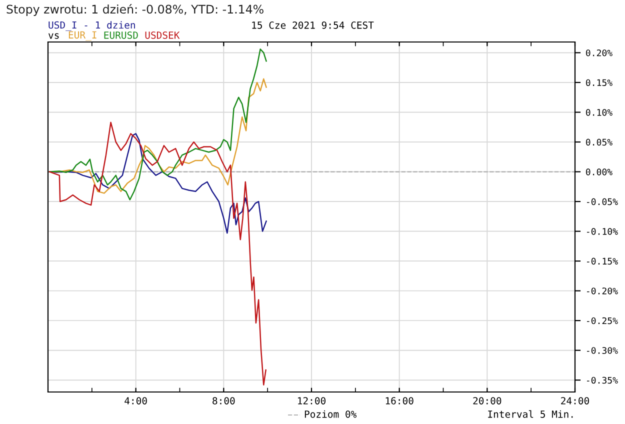 This screenshot has height=424, width=625. Describe the element at coordinates (602, 202) in the screenshot. I see `y-tick-label: -0.05%` at that location.